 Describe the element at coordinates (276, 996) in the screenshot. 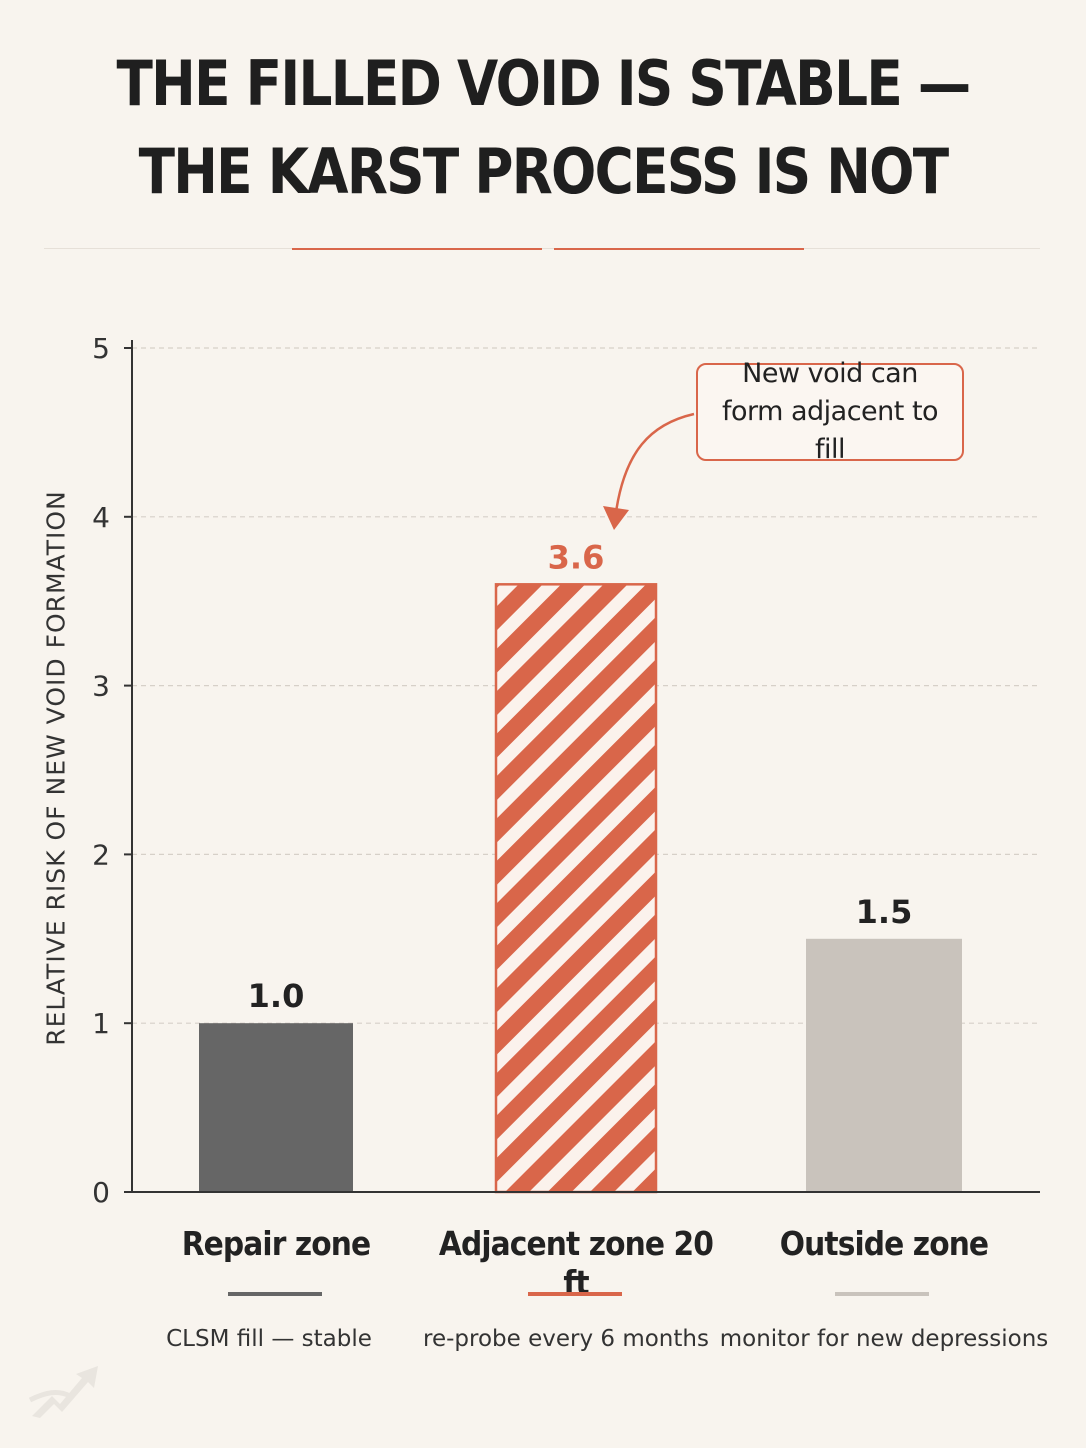

I see `bar-value-label: 1.0` at that location.